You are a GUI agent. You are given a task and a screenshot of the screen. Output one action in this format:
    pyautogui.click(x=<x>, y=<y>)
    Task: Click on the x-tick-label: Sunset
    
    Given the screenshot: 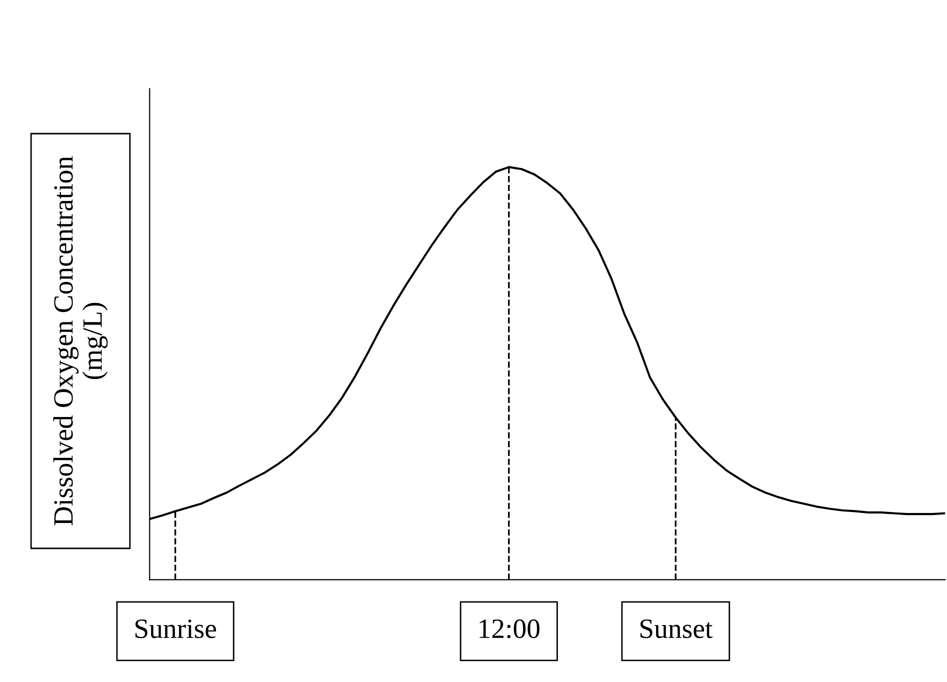 What is the action you would take?
    pyautogui.click(x=676, y=628)
    